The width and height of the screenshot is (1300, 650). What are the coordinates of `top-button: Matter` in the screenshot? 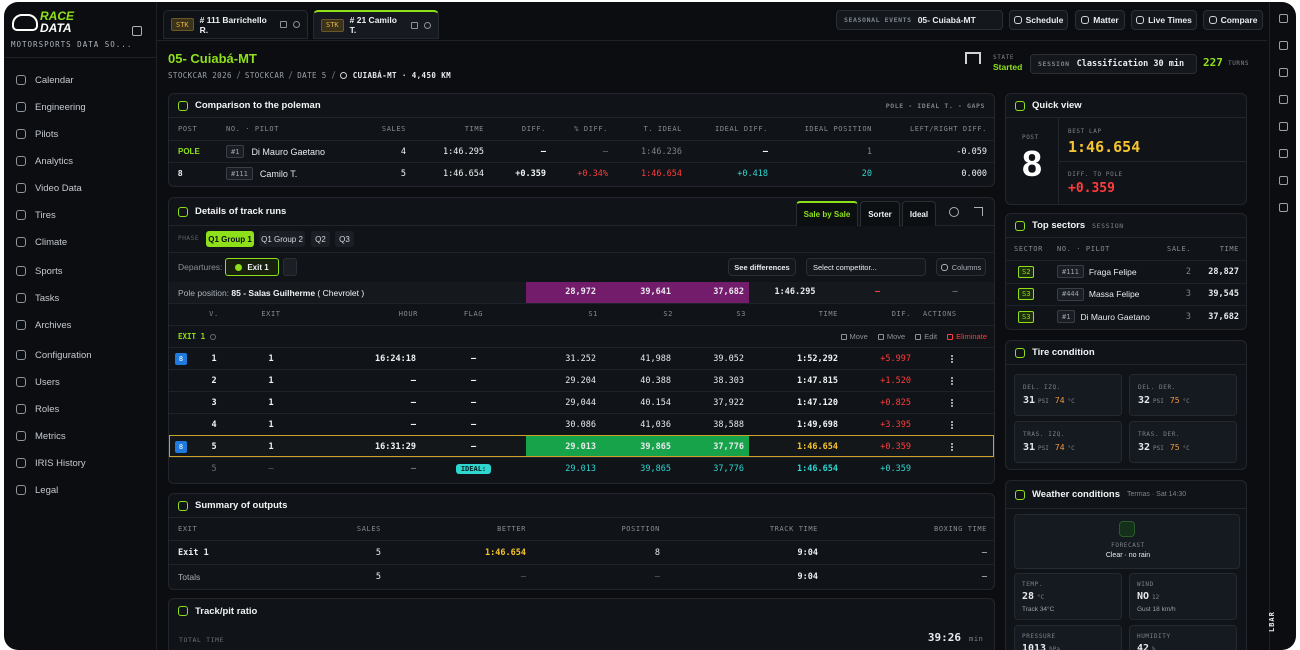 It's located at (1100, 20).